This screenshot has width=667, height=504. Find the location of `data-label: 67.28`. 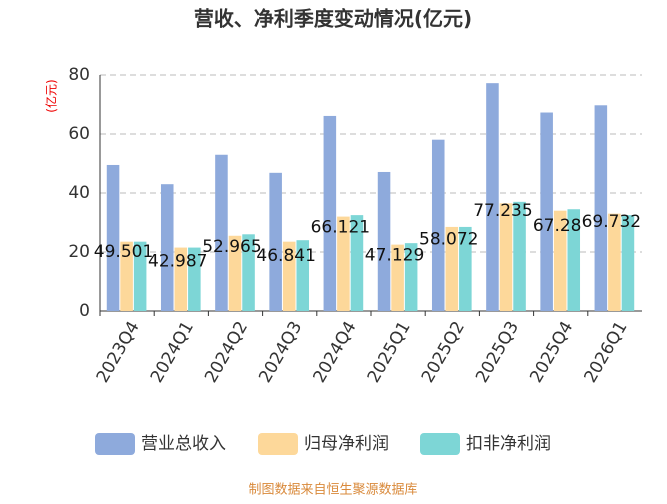

data-label: 67.28 is located at coordinates (557, 226).